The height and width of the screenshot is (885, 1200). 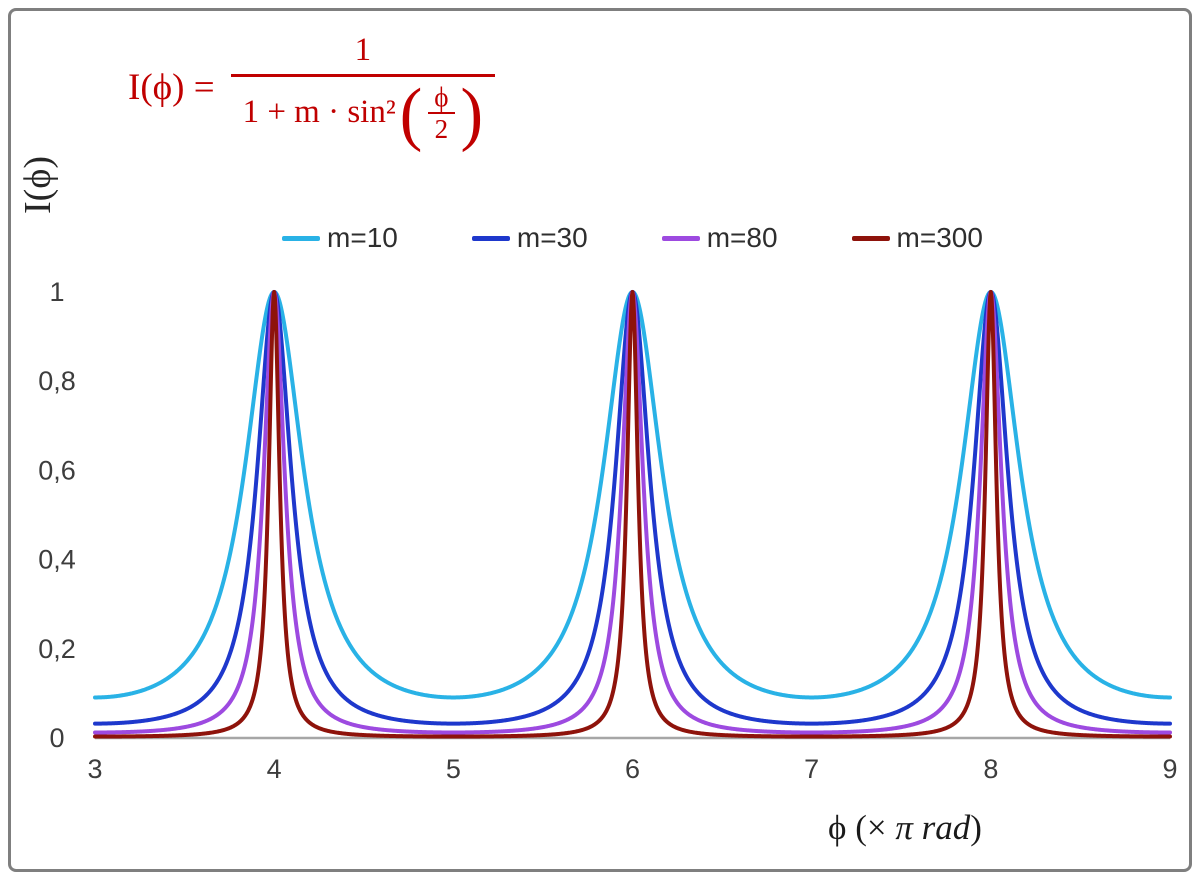 What do you see at coordinates (94, 769) in the screenshot?
I see `x-tick-label: 3` at bounding box center [94, 769].